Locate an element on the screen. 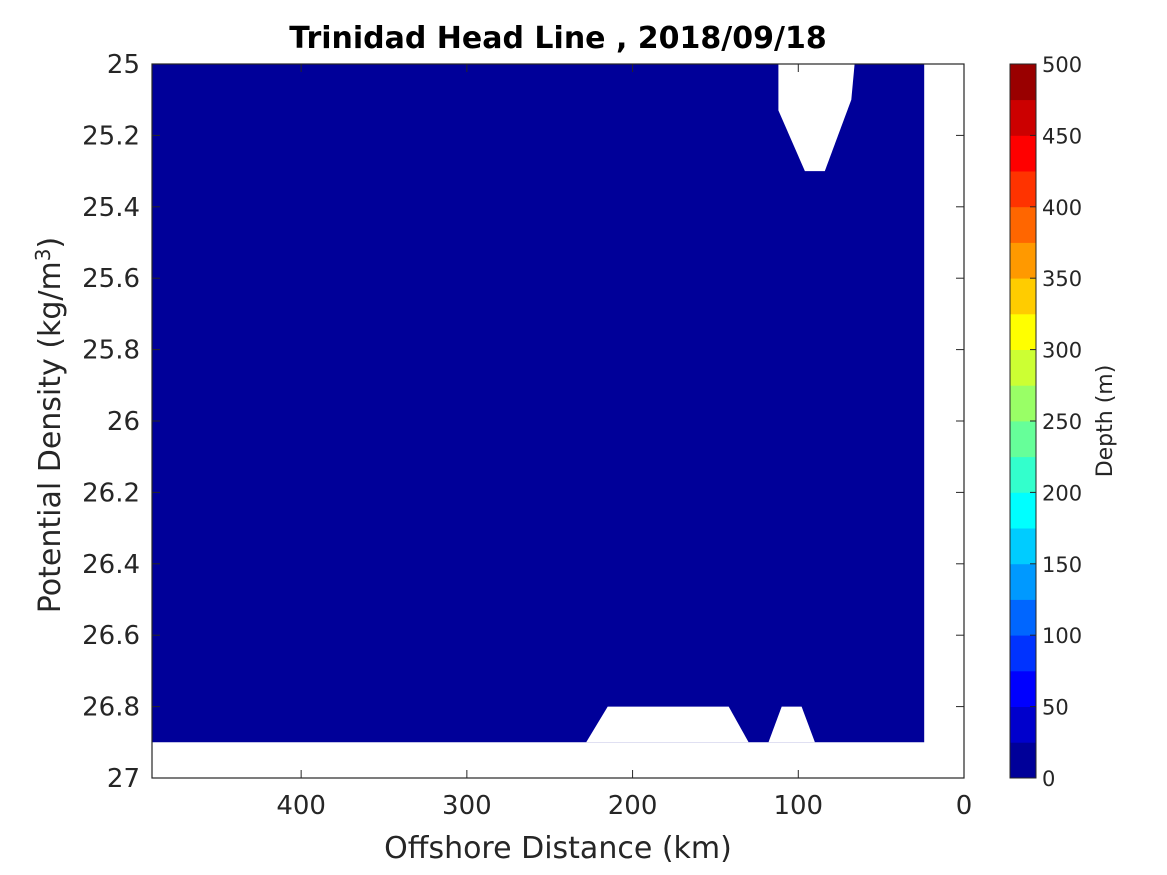 The height and width of the screenshot is (875, 1167). colorbar-tick-label: 250 is located at coordinates (1062, 422).